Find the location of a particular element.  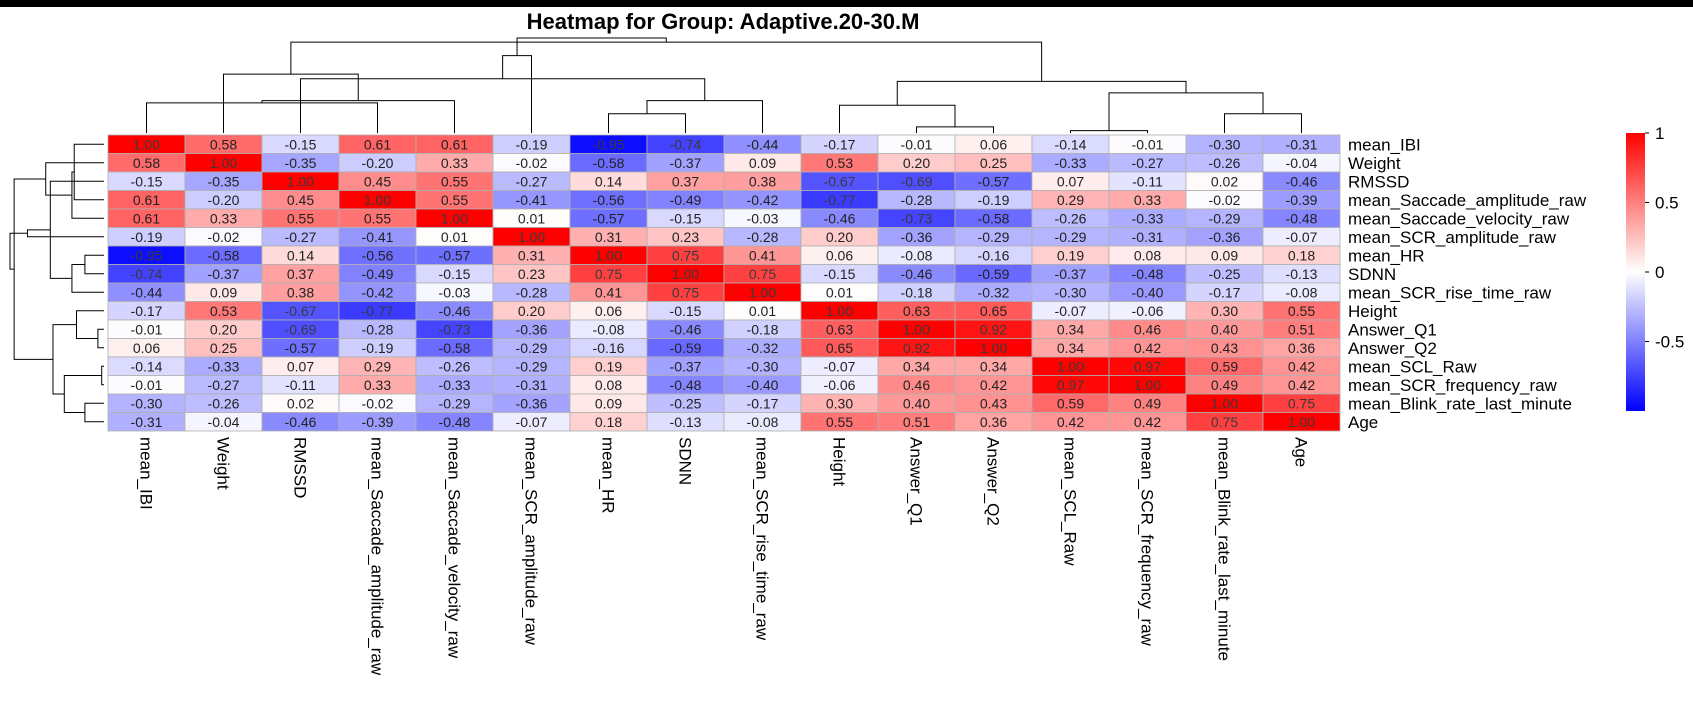

cell-value-label: 0.92 is located at coordinates (916, 348).